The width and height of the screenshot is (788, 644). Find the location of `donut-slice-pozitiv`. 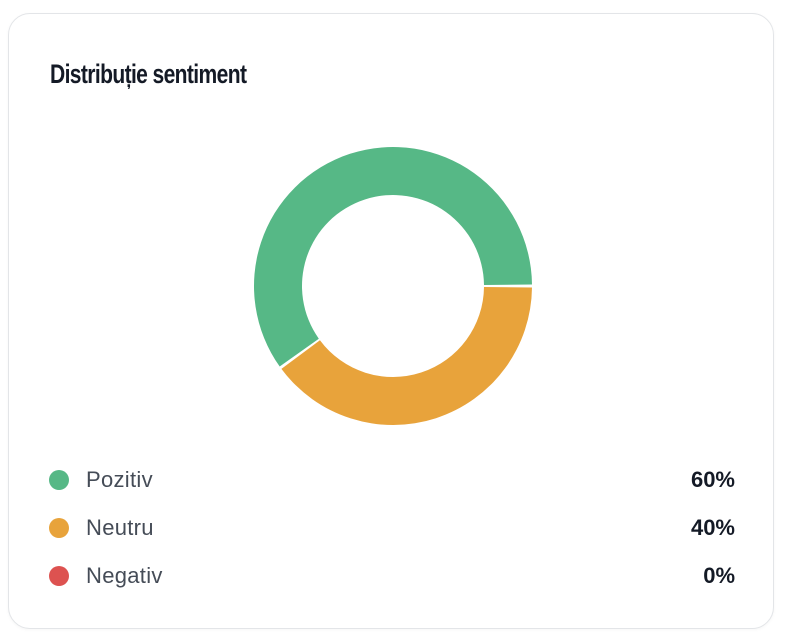

donut-slice-pozitiv is located at coordinates (392, 257).